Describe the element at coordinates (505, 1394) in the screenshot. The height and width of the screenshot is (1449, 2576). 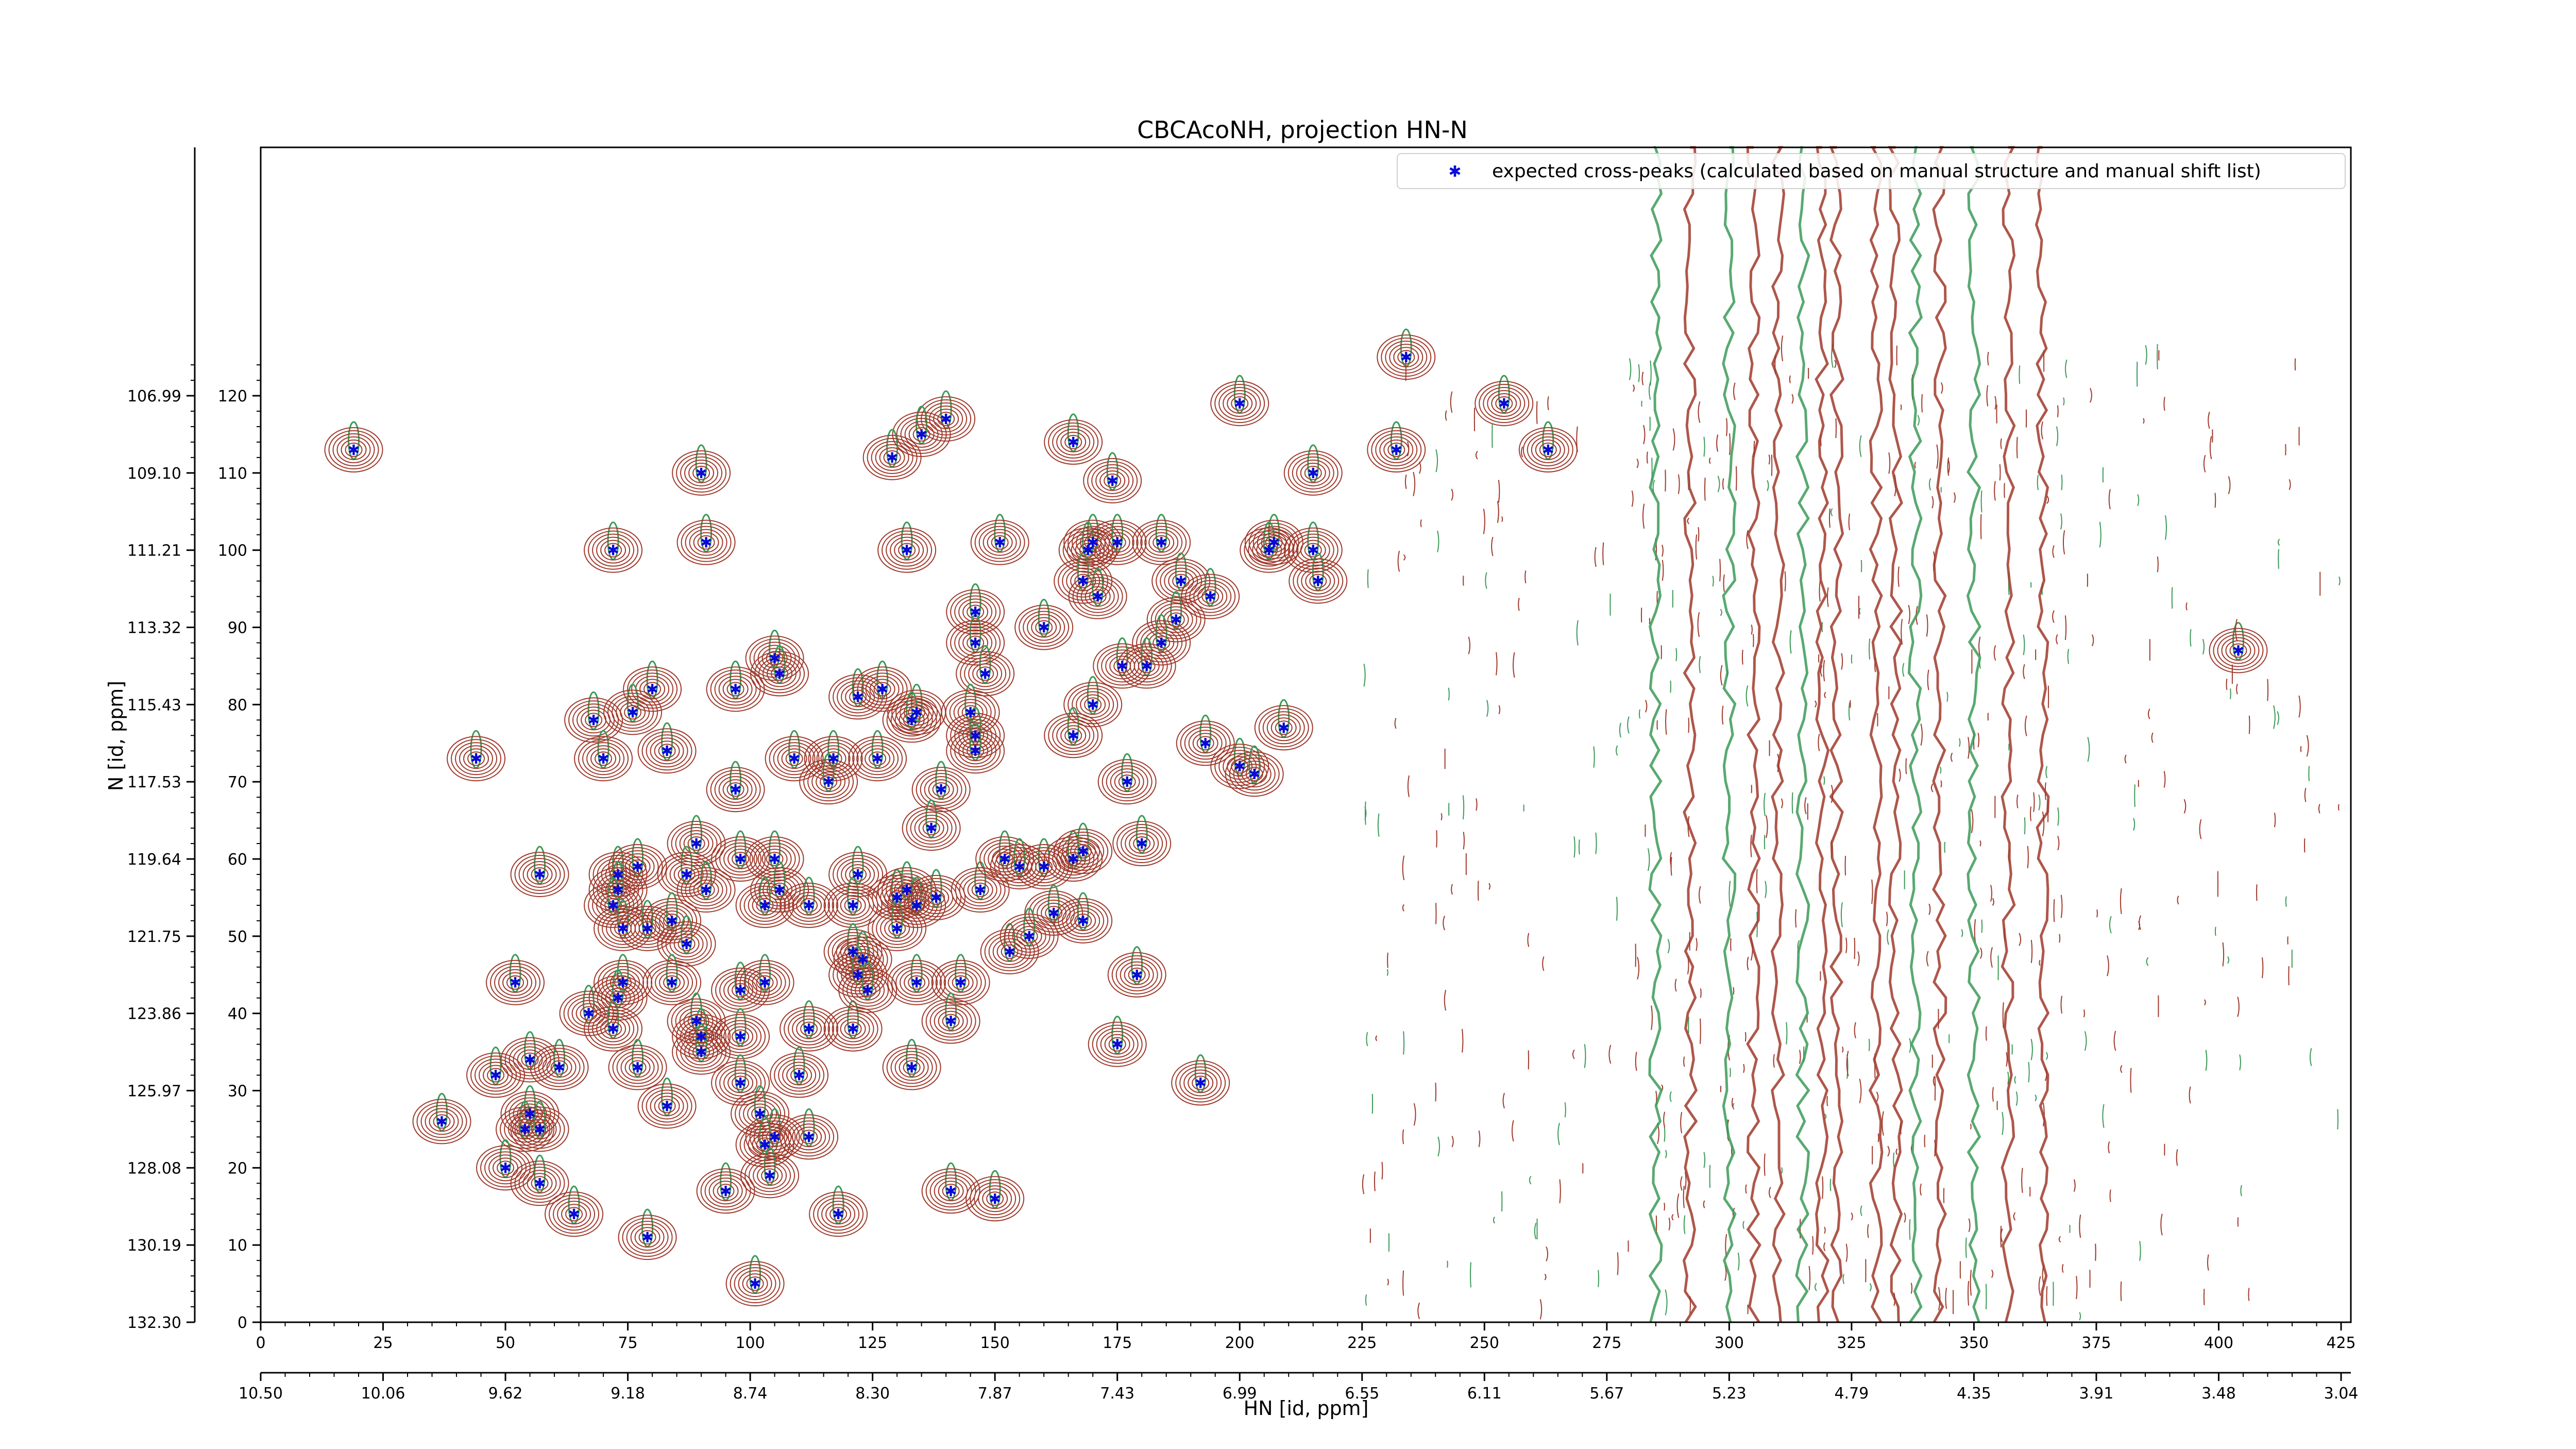
I see `x-ppm-tick-label: 9.62` at that location.